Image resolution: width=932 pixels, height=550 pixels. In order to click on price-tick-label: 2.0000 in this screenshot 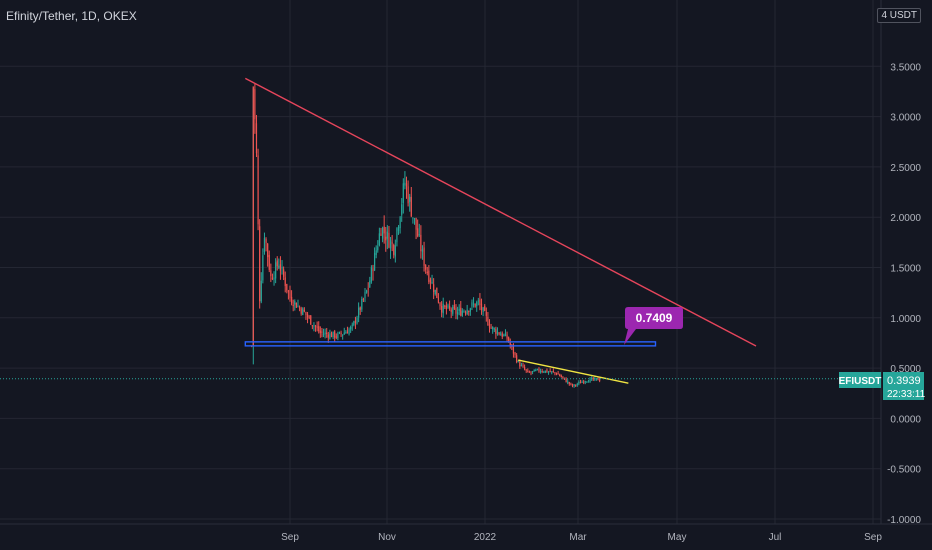, I will do `click(905, 218)`.